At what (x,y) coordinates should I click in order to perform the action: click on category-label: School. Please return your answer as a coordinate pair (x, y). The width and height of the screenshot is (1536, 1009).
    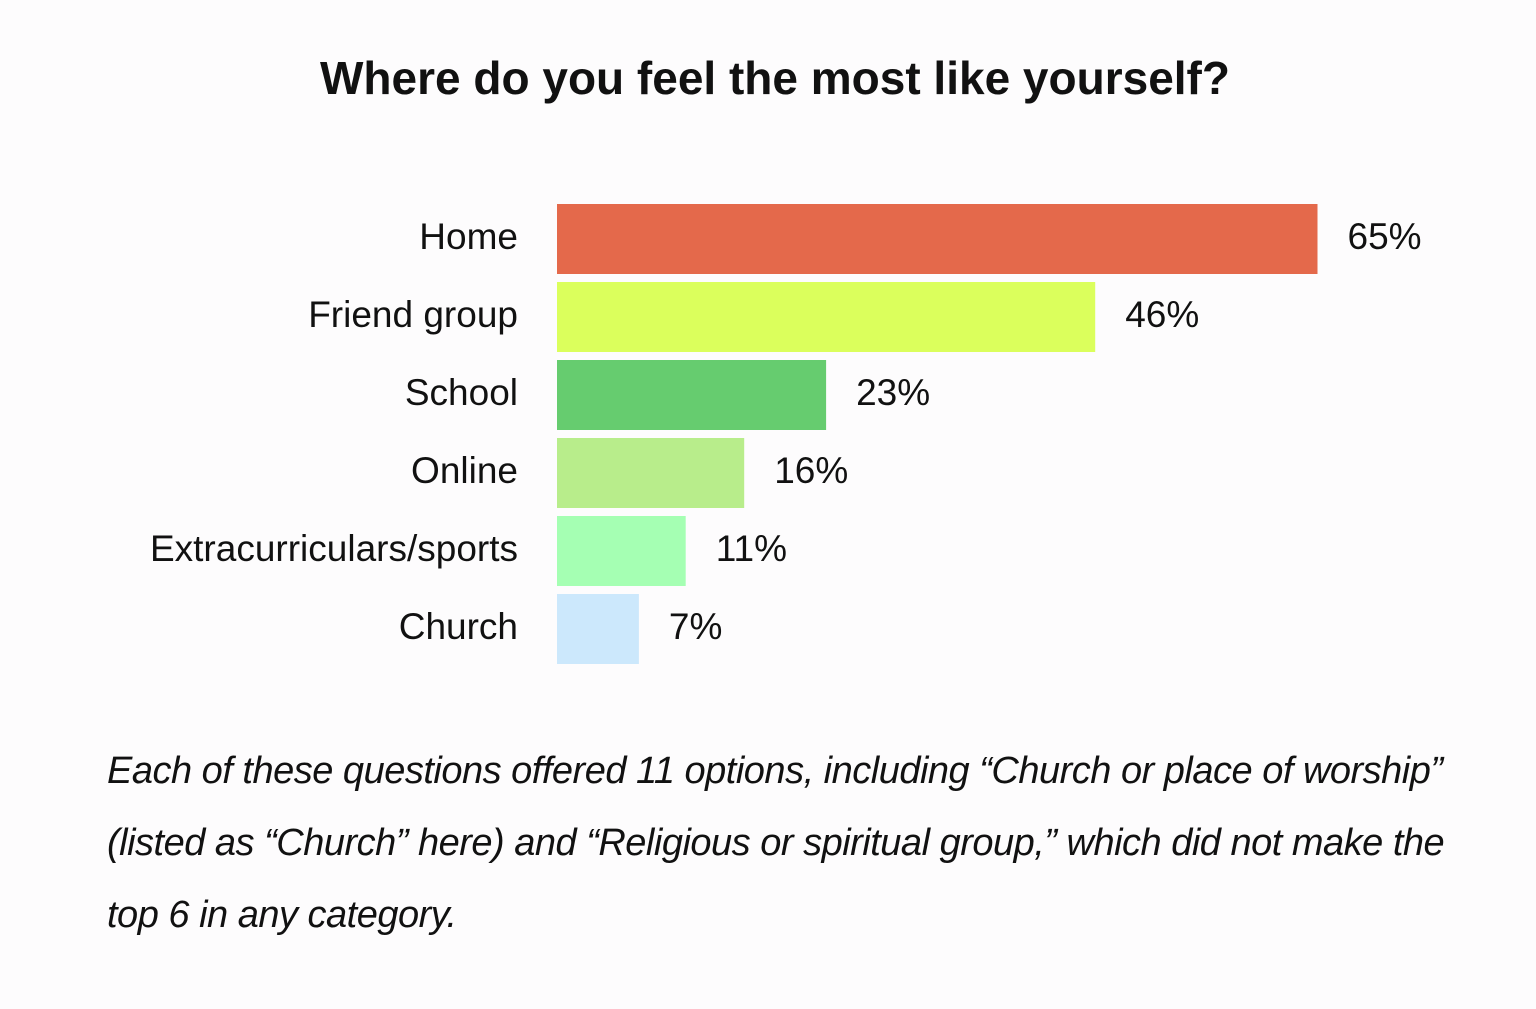
    Looking at the image, I should click on (461, 392).